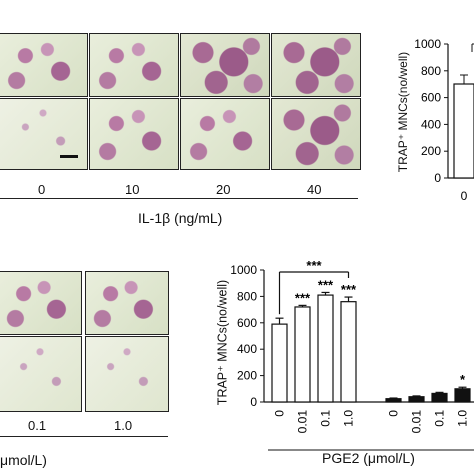  I want to click on bottom-chart-ytick-label: 1000, so click(243, 270).